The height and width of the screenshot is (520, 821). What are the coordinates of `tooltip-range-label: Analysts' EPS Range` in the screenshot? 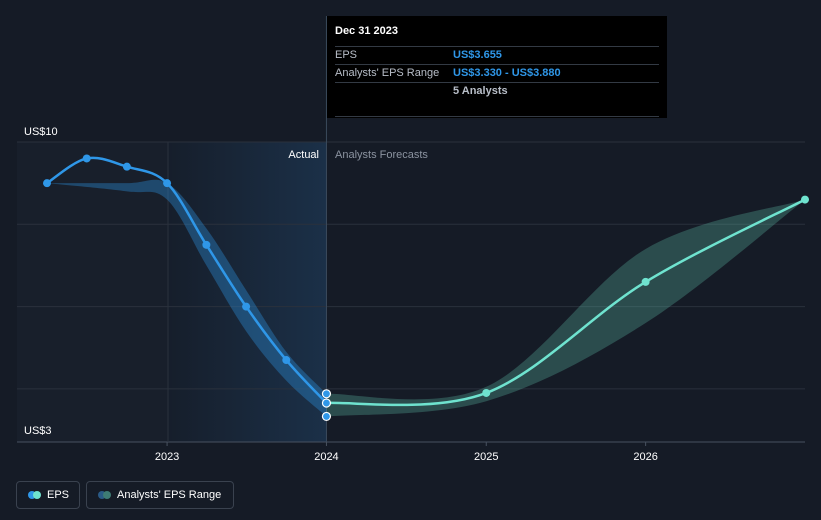 It's located at (387, 73).